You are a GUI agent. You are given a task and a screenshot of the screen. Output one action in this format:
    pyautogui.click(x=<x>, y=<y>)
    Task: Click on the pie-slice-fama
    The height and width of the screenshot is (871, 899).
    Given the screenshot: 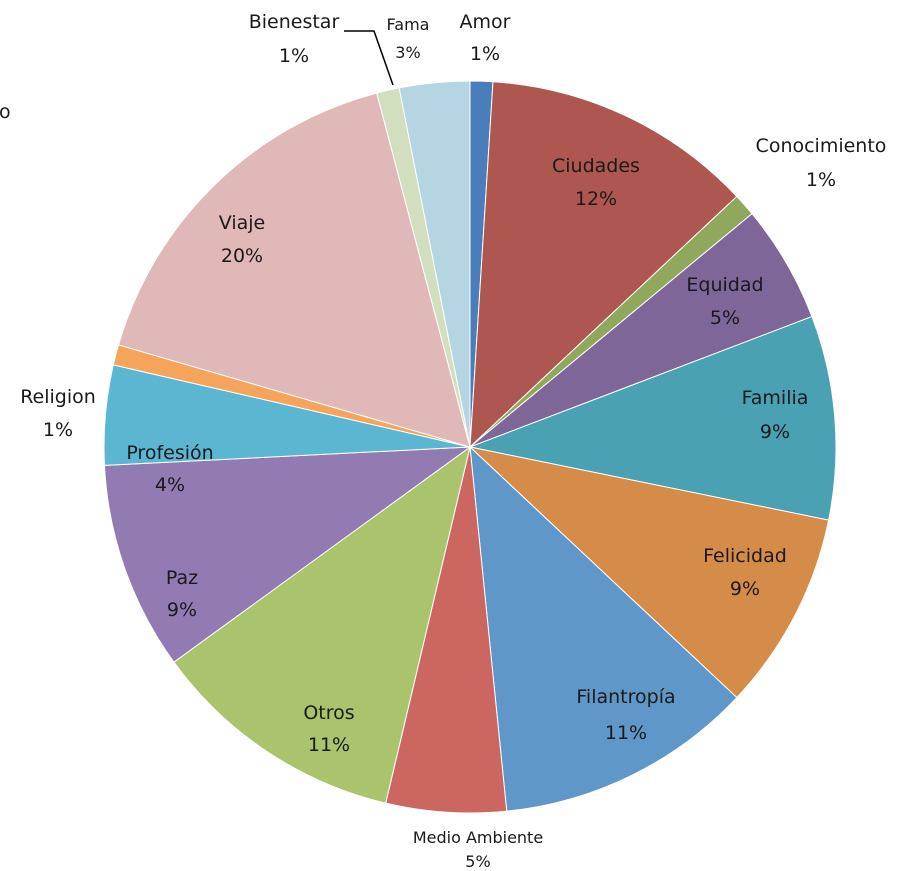 What is the action you would take?
    pyautogui.click(x=434, y=264)
    